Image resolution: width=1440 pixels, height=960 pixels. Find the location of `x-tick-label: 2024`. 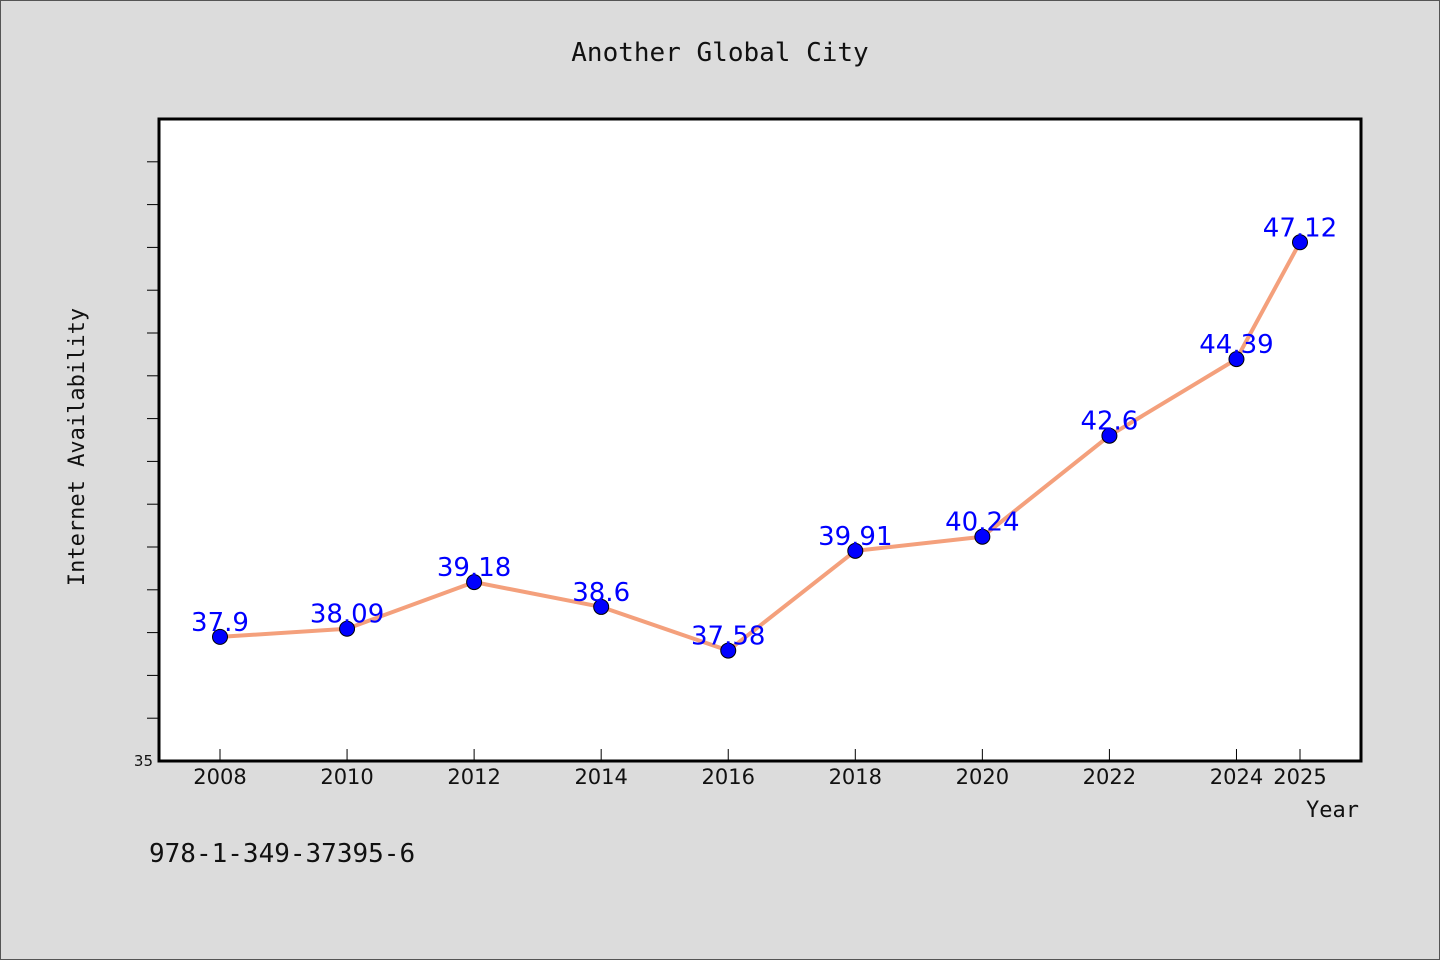

x-tick-label: 2024 is located at coordinates (1236, 777).